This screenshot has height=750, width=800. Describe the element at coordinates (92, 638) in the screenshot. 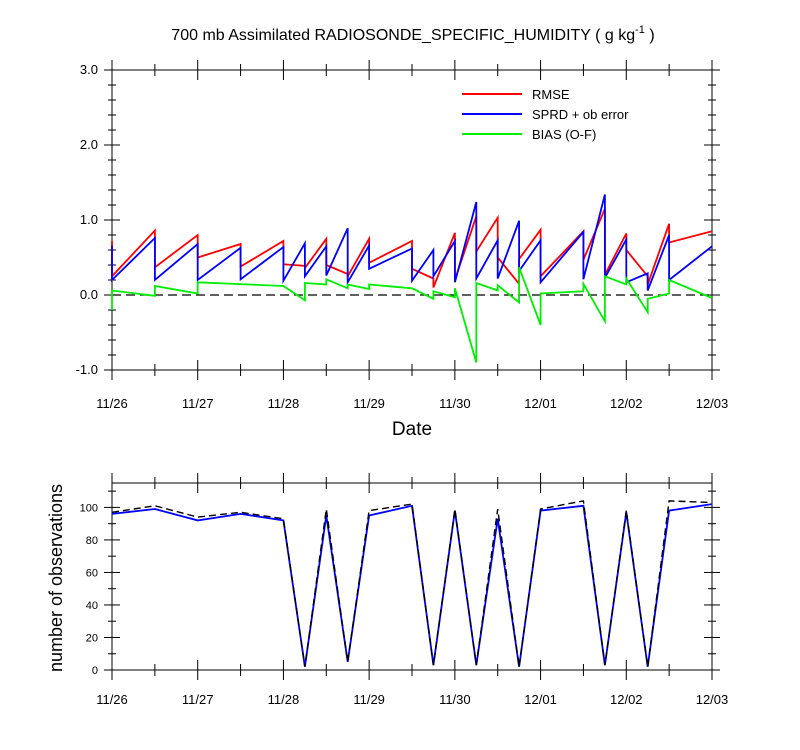

I see `bottom-y-tick-label: 20` at that location.